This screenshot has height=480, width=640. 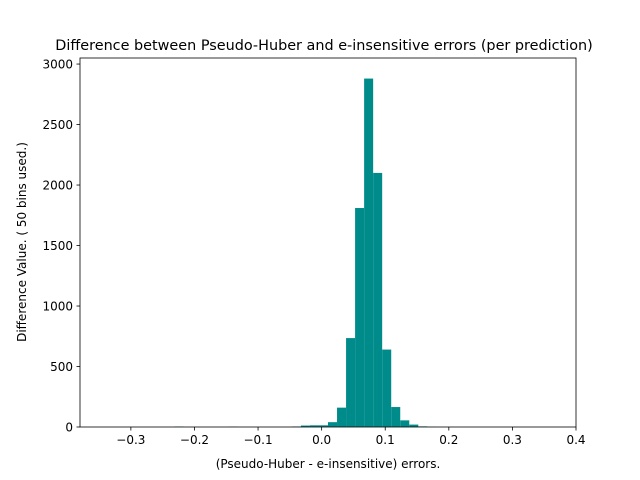 I want to click on x-tick-label: 0.4, so click(x=575, y=440).